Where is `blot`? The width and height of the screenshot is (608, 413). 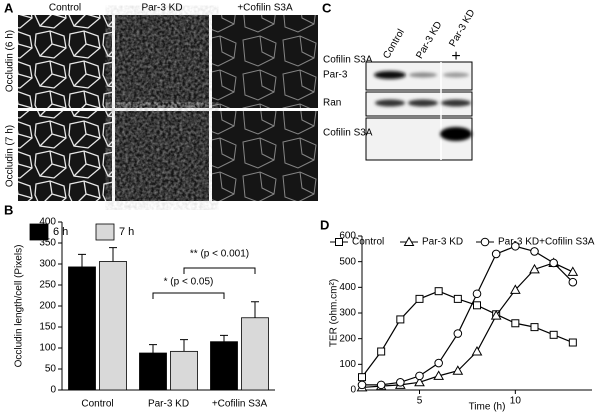 blot is located at coordinates (419, 111).